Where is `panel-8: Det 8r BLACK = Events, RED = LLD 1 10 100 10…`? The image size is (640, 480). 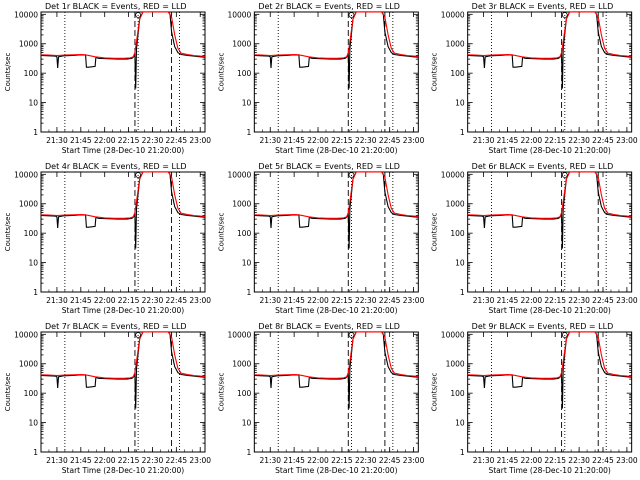
panel-8: Det 8r BLACK = Events, RED = LLD 1 10 100 10… is located at coordinates (320, 398).